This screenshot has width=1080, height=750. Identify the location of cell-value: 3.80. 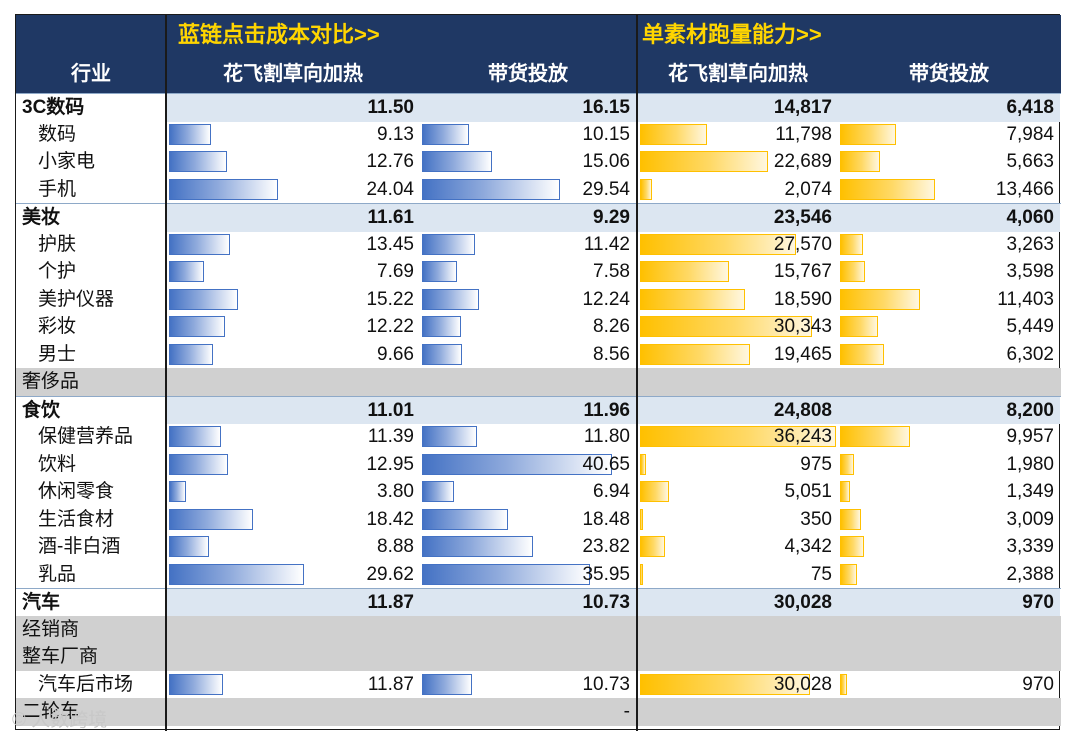
(395, 491).